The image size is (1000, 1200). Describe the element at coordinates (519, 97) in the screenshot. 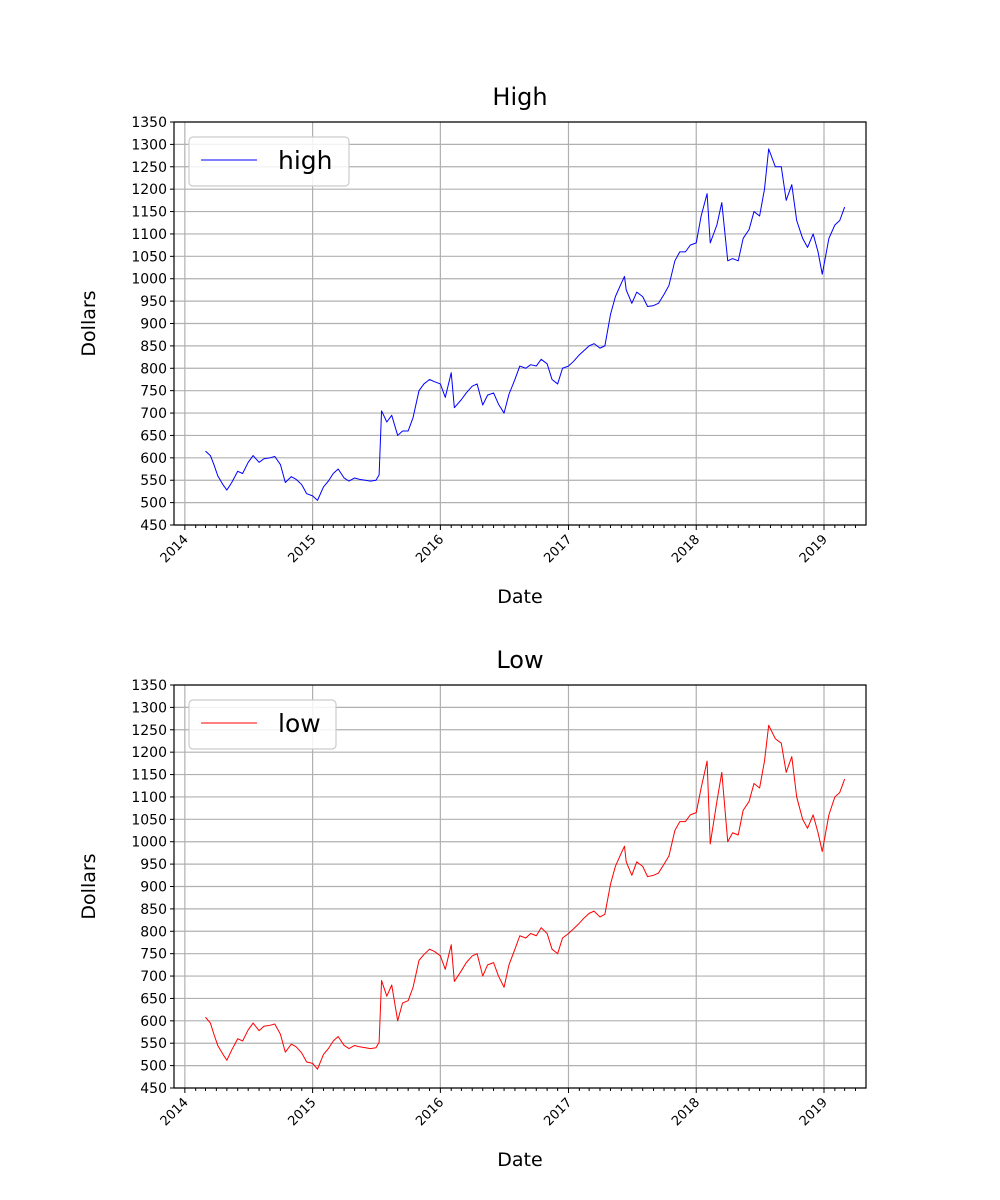

I see `chart-title: High` at that location.